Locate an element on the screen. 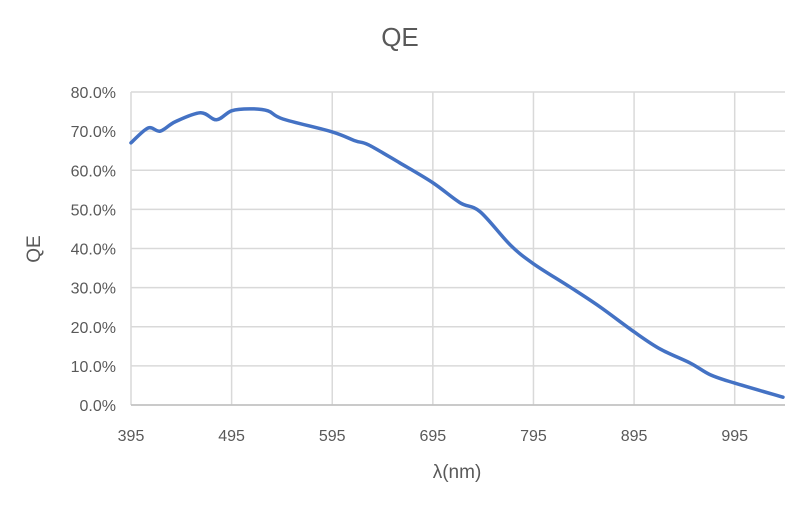 Image resolution: width=800 pixels, height=508 pixels. x-tick-labels: 395 495 595 695 795 895 995 is located at coordinates (433, 436).